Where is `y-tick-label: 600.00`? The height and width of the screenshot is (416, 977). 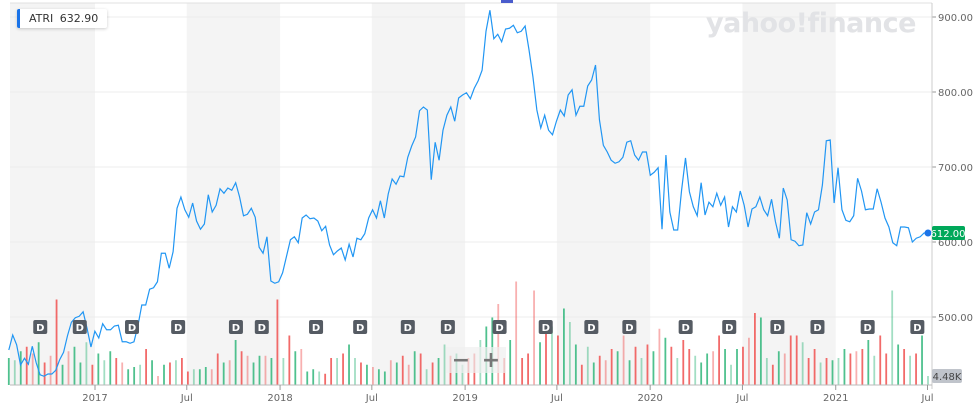 y-tick-label: 600.00 is located at coordinates (955, 243).